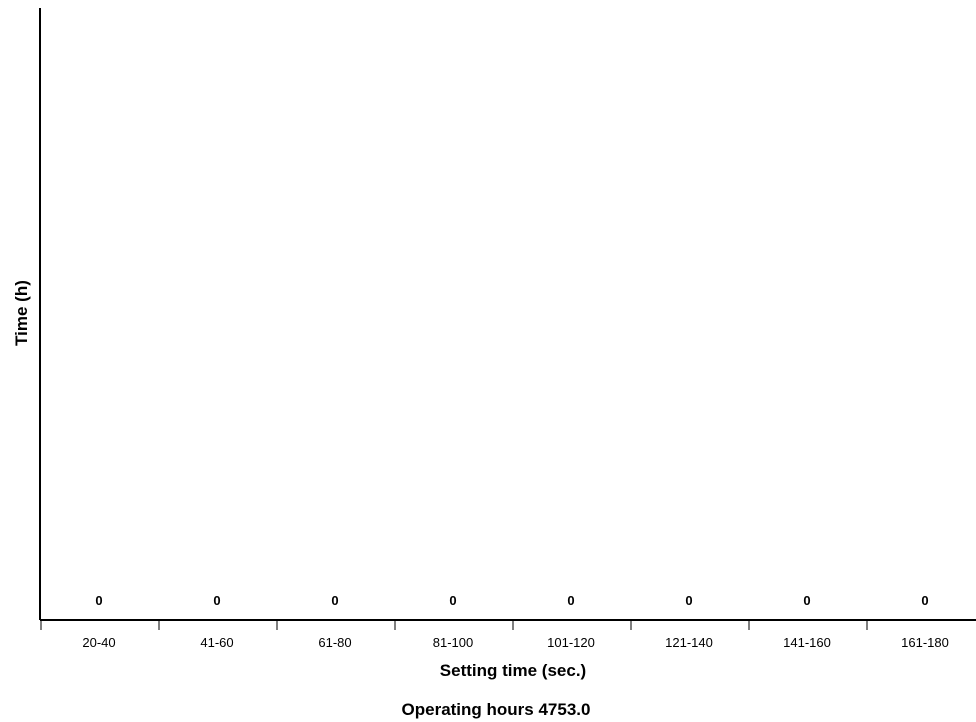  What do you see at coordinates (454, 625) in the screenshot?
I see `x-ticks-group` at bounding box center [454, 625].